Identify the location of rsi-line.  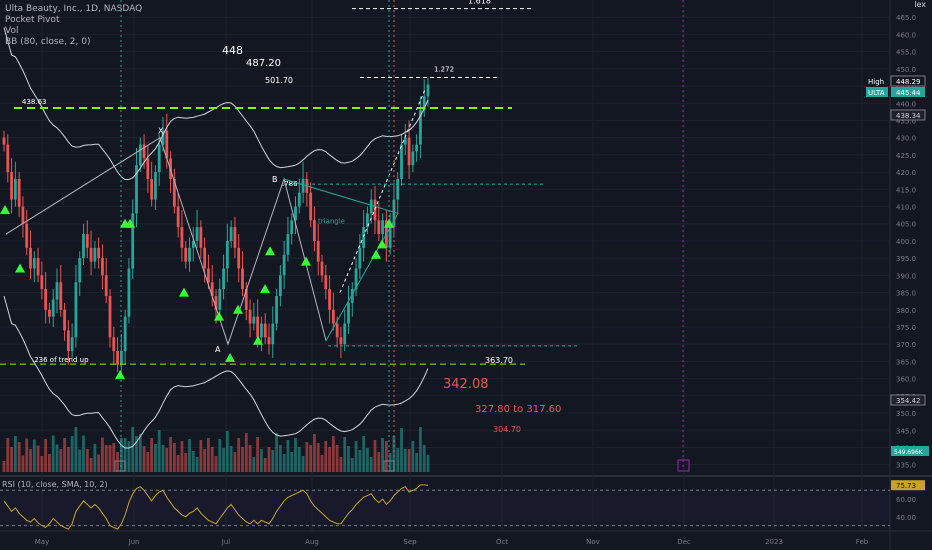
(216, 507).